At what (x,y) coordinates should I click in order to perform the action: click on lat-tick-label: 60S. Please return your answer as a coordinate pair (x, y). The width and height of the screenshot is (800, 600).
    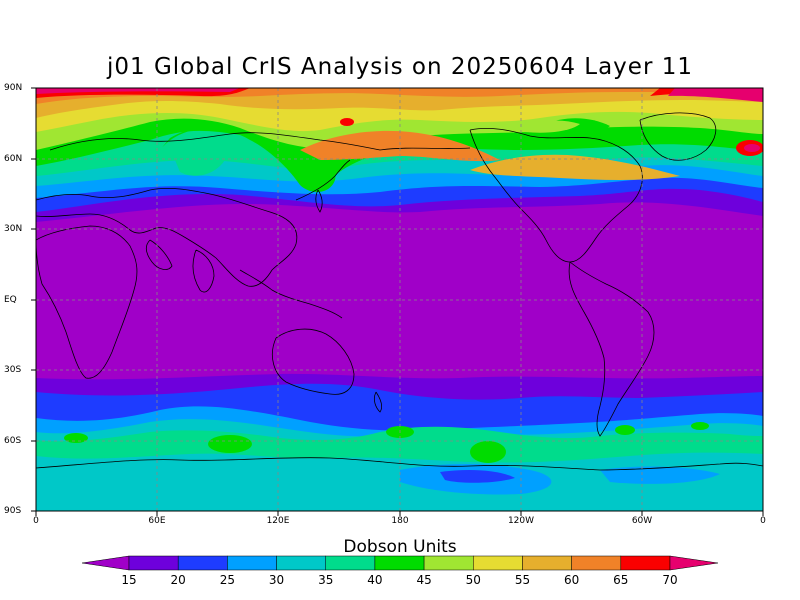
    Looking at the image, I should click on (13, 441).